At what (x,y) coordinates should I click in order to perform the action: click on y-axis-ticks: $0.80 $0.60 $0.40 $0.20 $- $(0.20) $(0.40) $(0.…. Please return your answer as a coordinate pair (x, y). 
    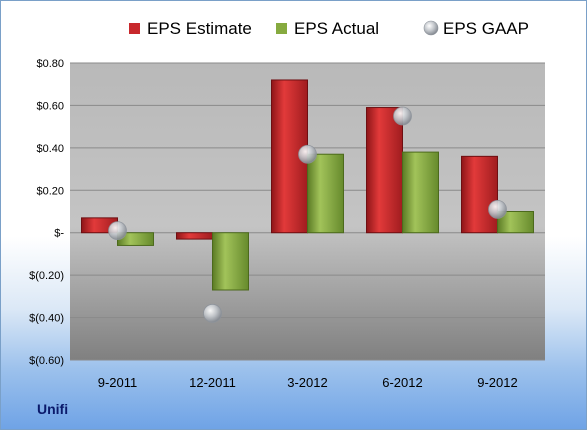
    Looking at the image, I should click on (46, 212).